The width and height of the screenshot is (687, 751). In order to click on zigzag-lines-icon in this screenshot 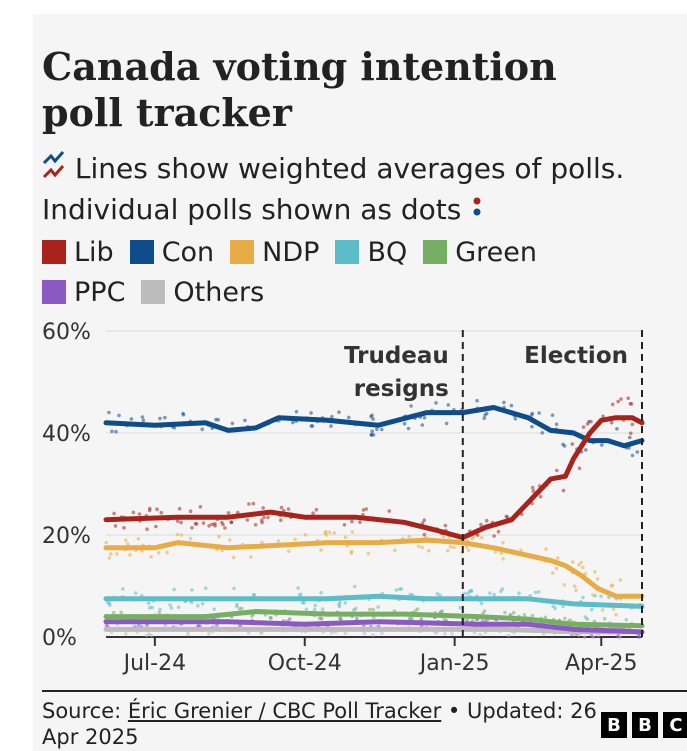, I will do `click(54, 170)`.